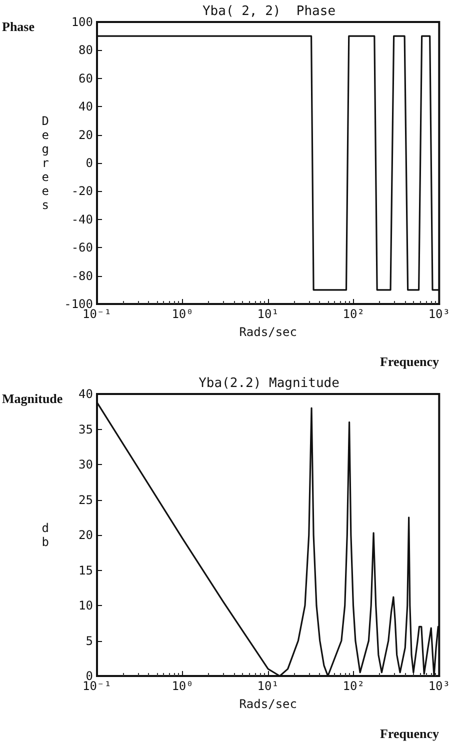 Image resolution: width=453 pixels, height=752 pixels. I want to click on y-tick-label: -40, so click(82, 219).